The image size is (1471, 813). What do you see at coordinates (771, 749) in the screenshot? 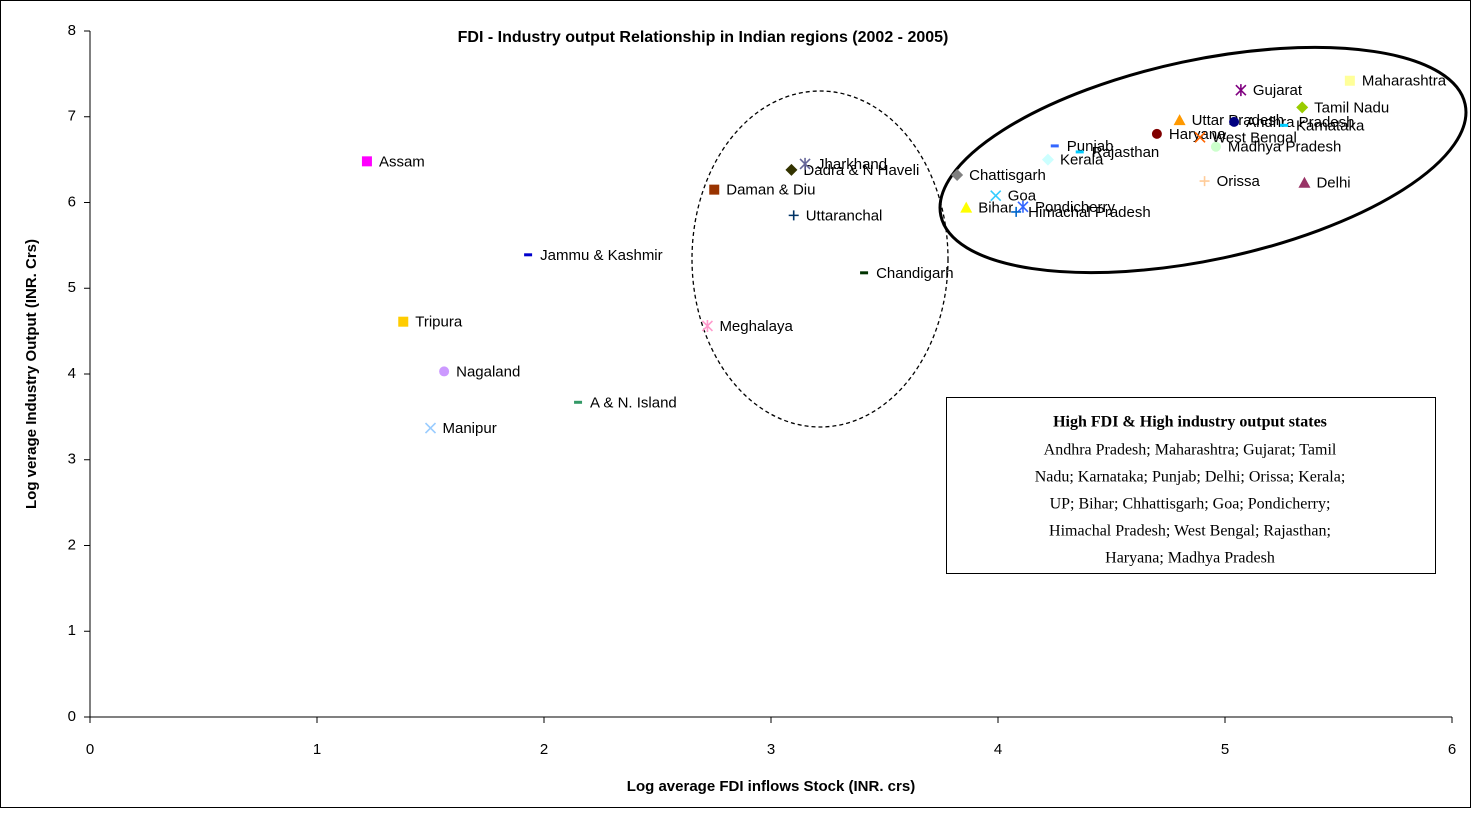
I see `x-tick-label: 3` at bounding box center [771, 749].